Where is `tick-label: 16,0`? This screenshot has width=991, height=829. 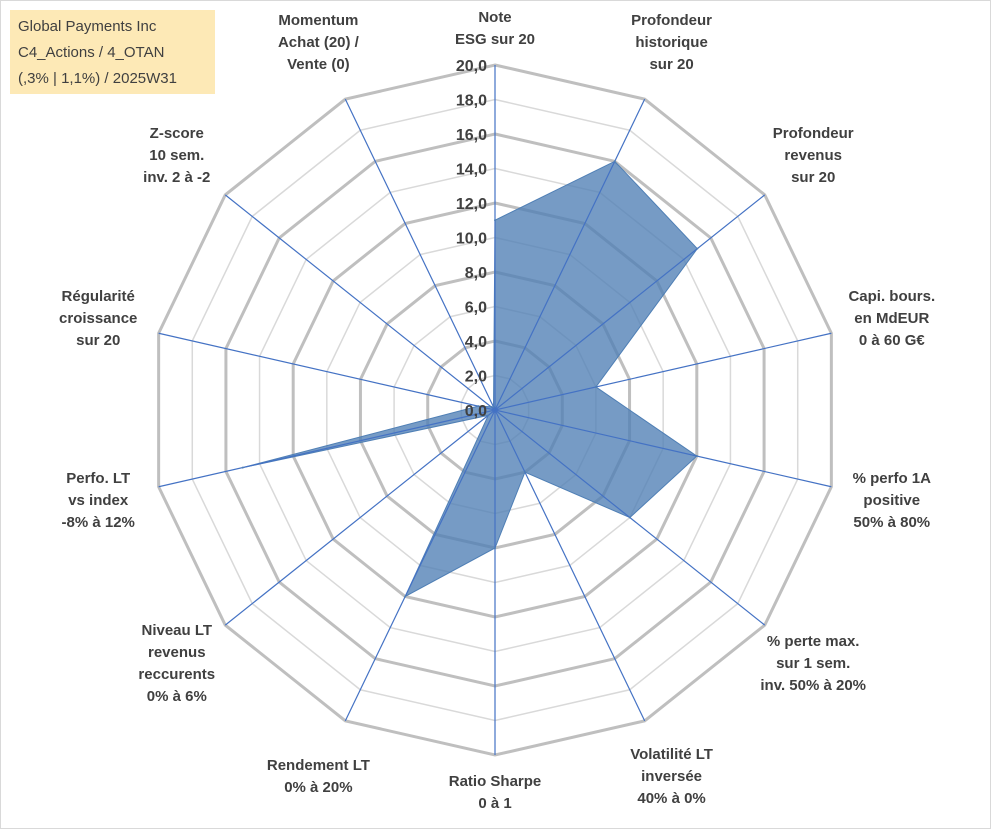 tick-label: 16,0 is located at coordinates (471, 135).